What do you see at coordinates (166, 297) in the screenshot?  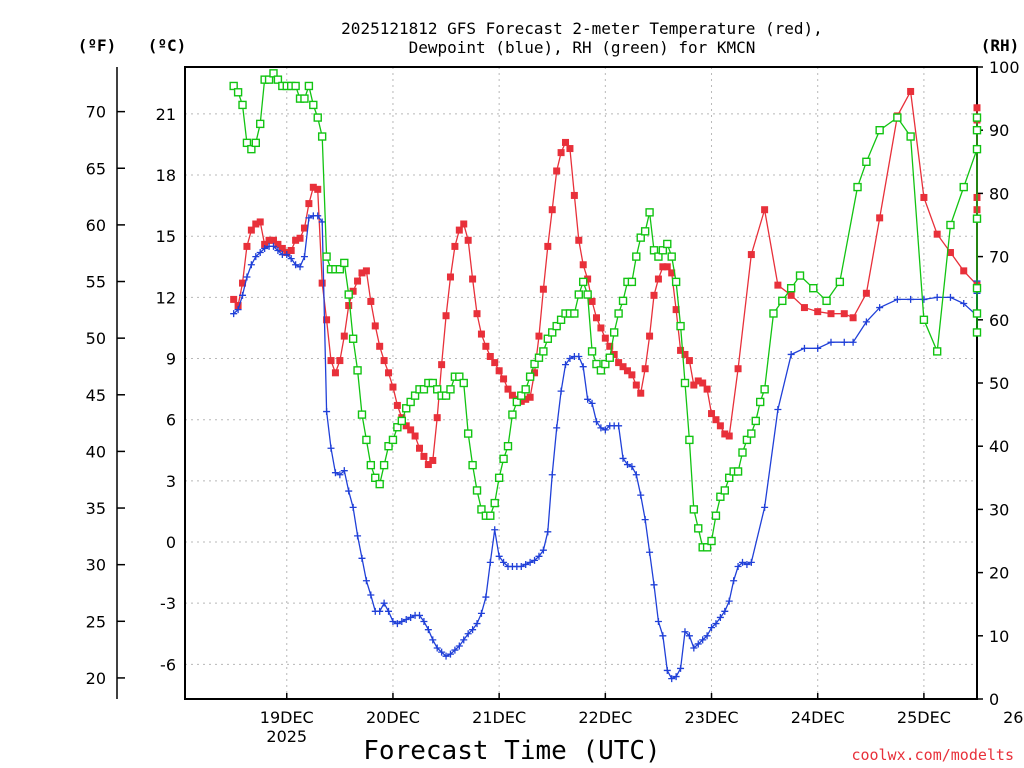 I see `celsius-tick-label: 12` at bounding box center [166, 297].